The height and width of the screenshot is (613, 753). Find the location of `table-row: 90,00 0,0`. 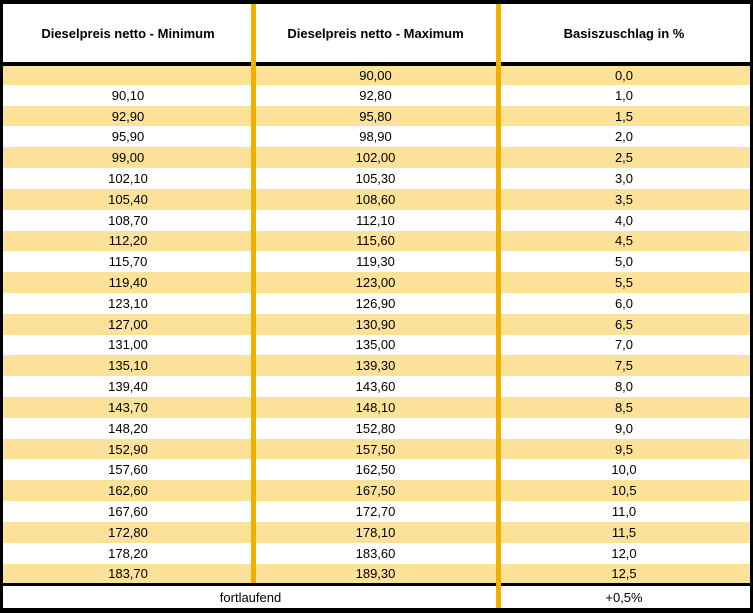

table-row: 90,00 0,0 is located at coordinates (376, 74).